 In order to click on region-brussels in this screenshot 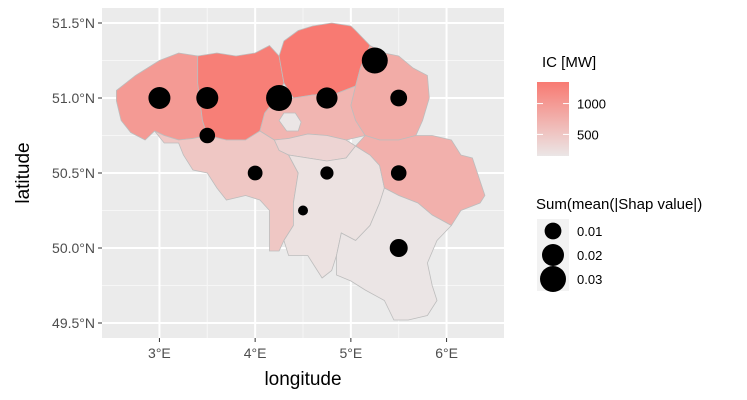, I will do `click(290, 122)`.